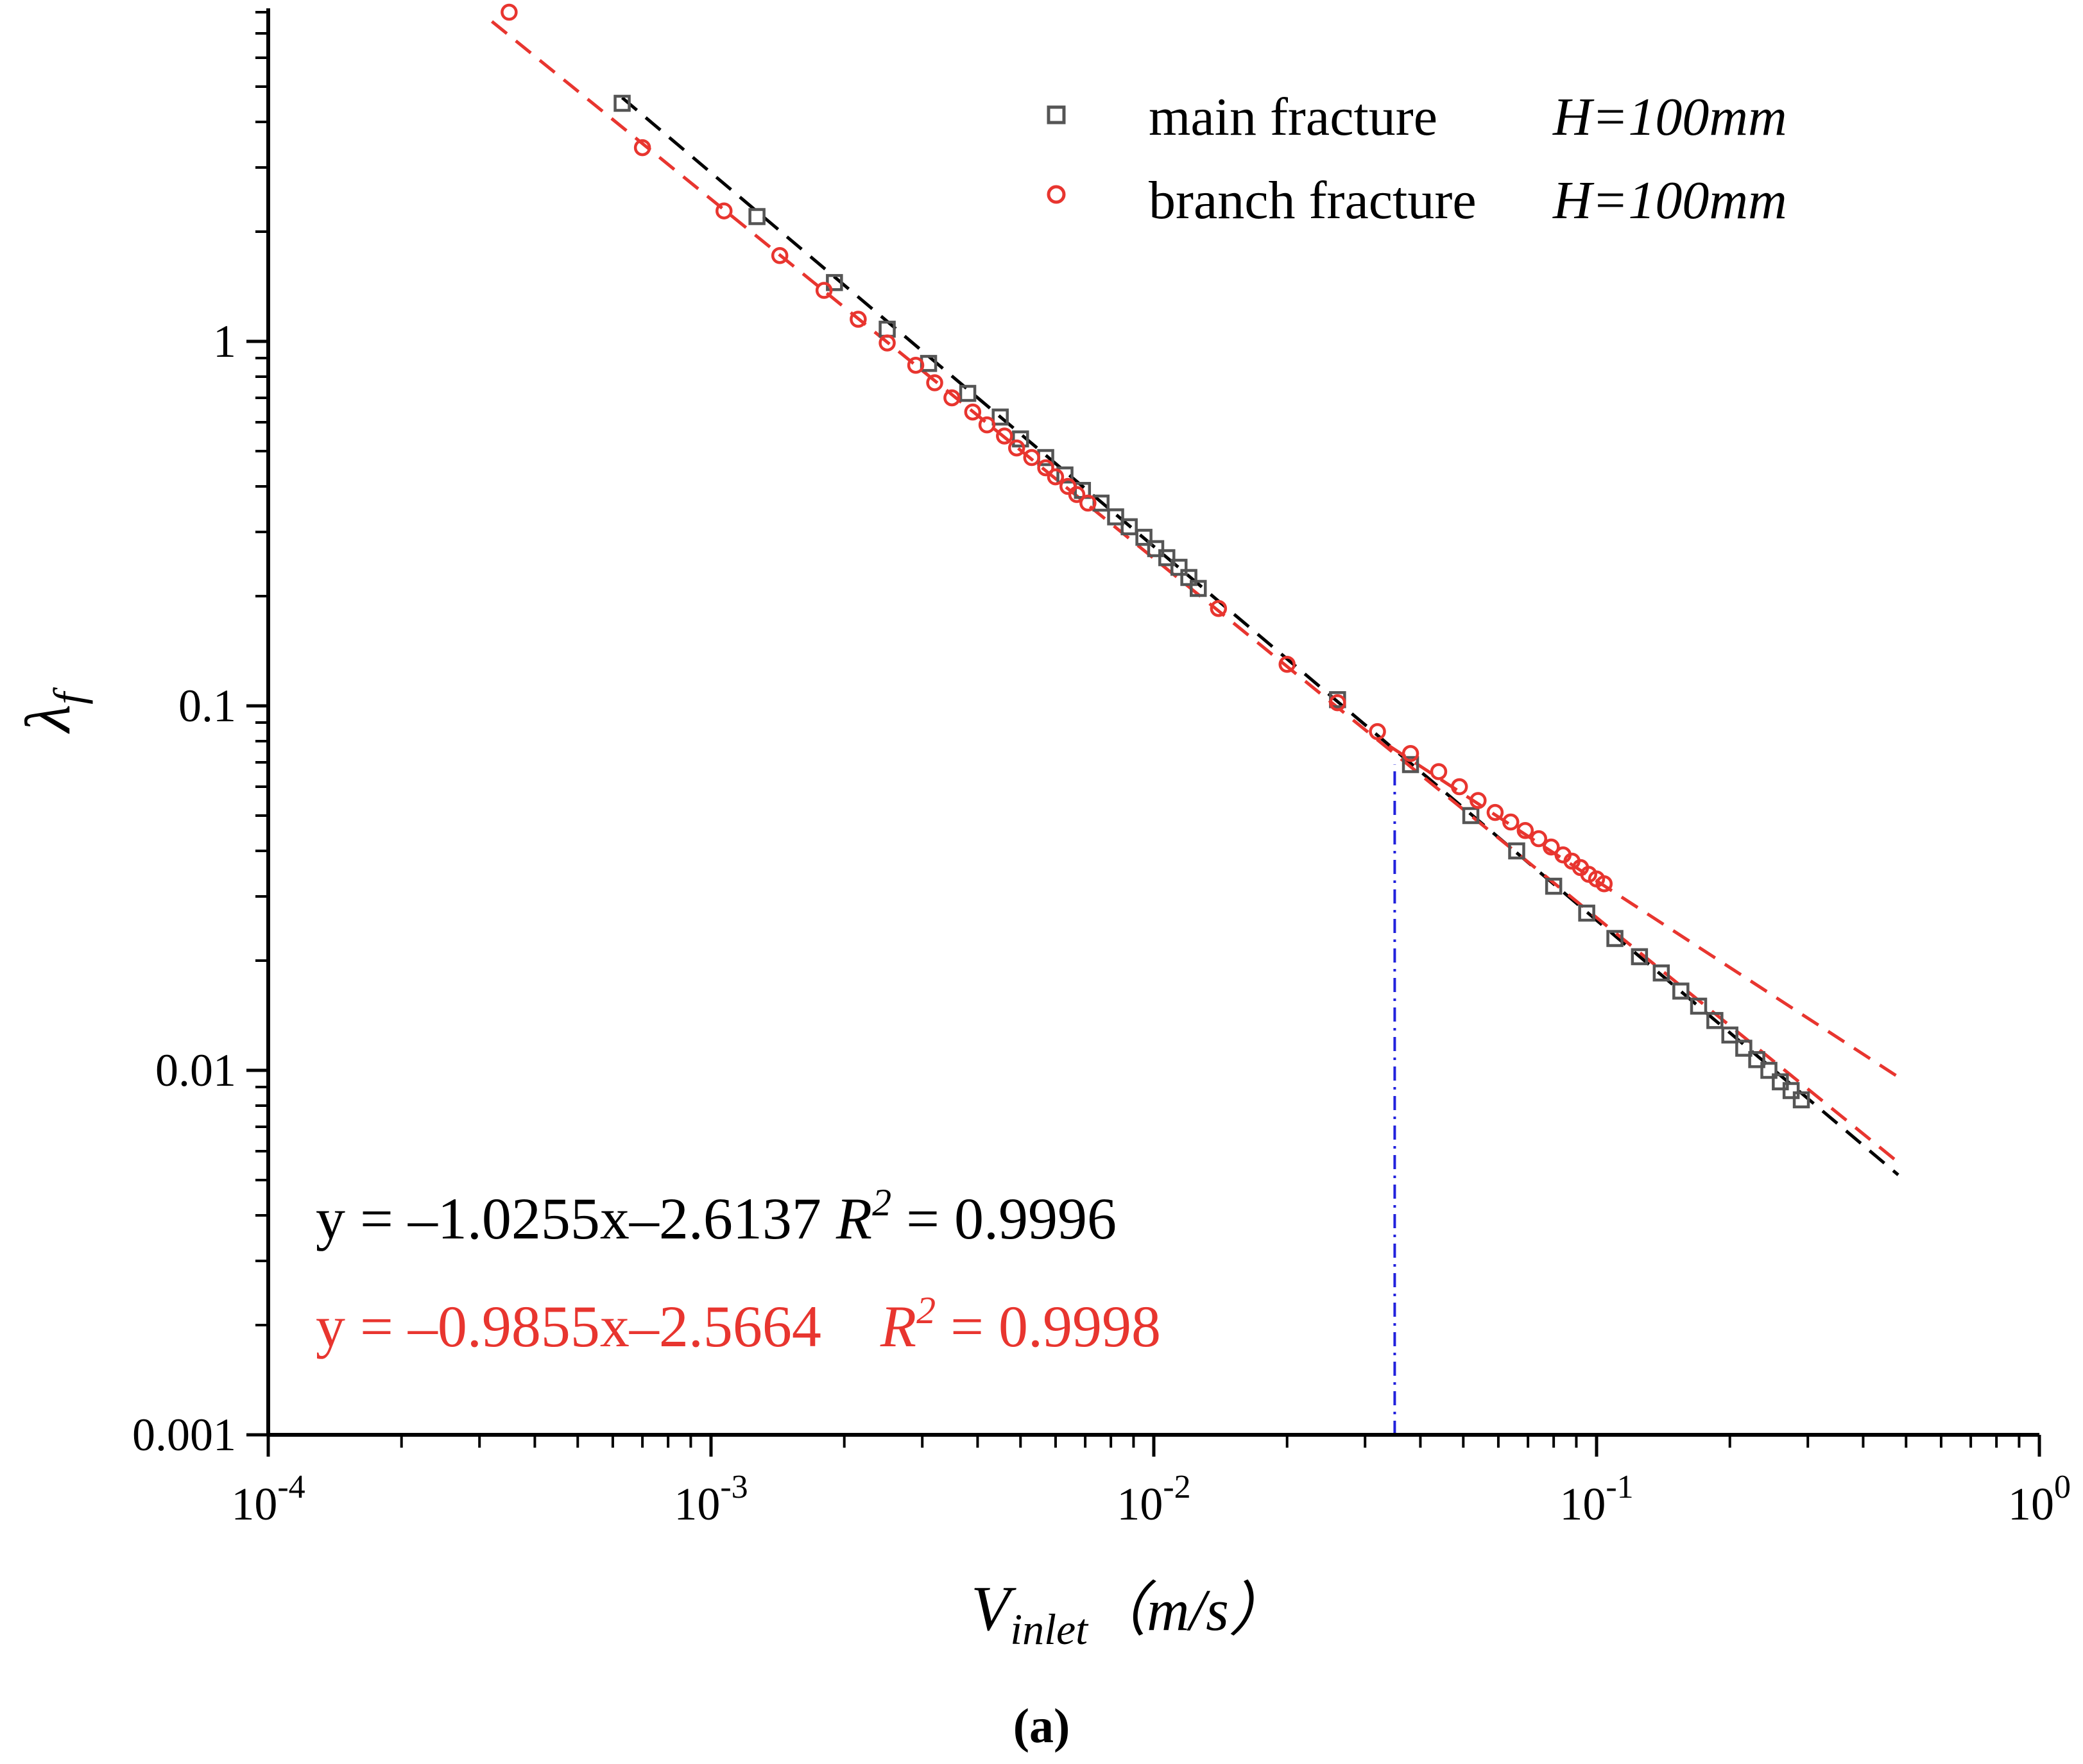 Image resolution: width=2083 pixels, height=1764 pixels. I want to click on x-tick-labels: 10⁻⁴ 10⁻³ 10⁻² 10⁻¹ 10⁰, so click(1151, 1499).